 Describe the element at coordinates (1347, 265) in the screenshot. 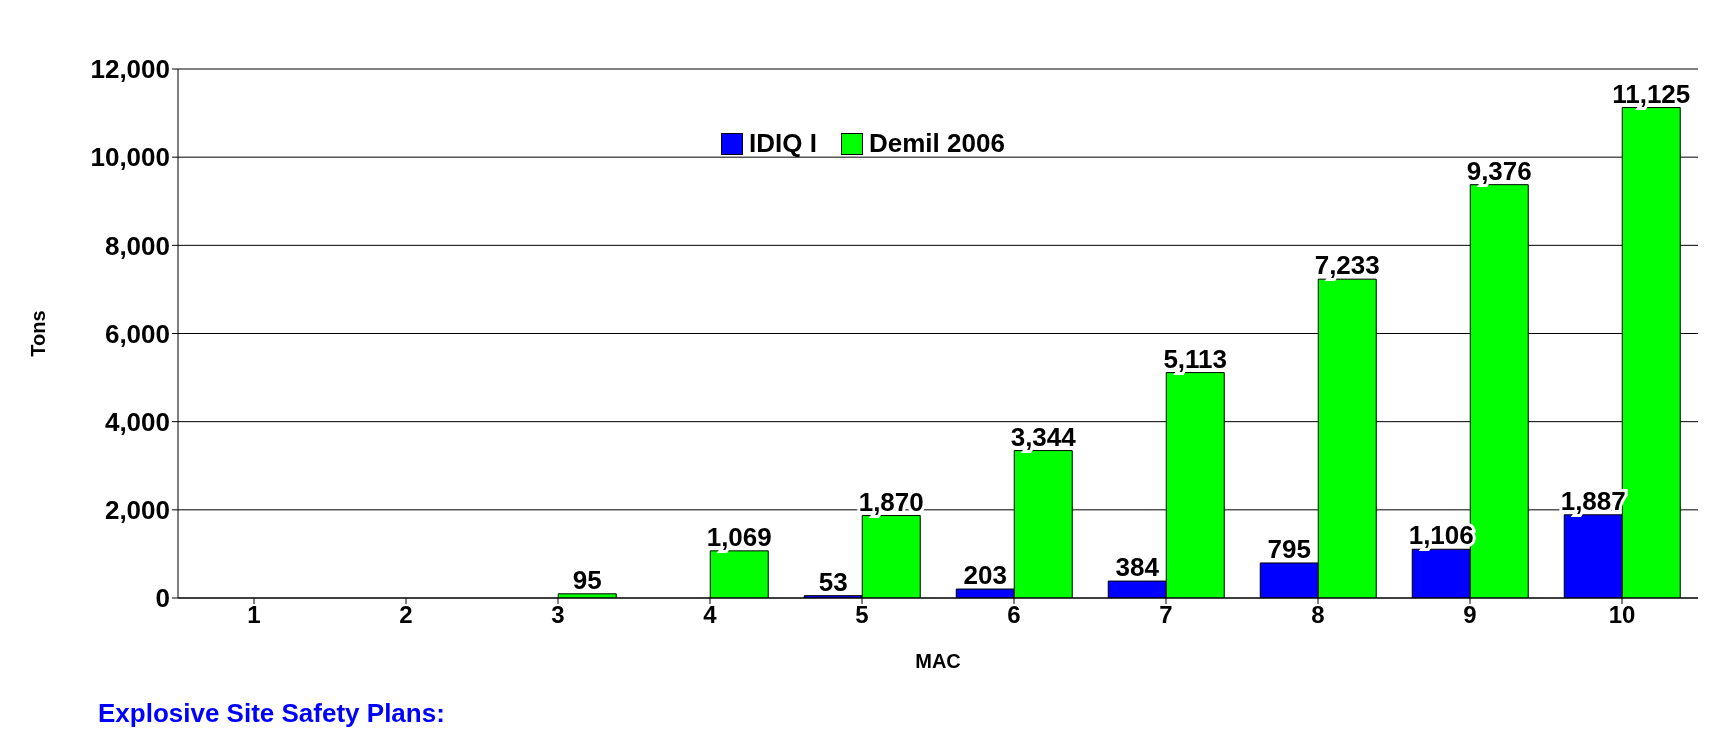

I see `data-label: 7,233` at that location.